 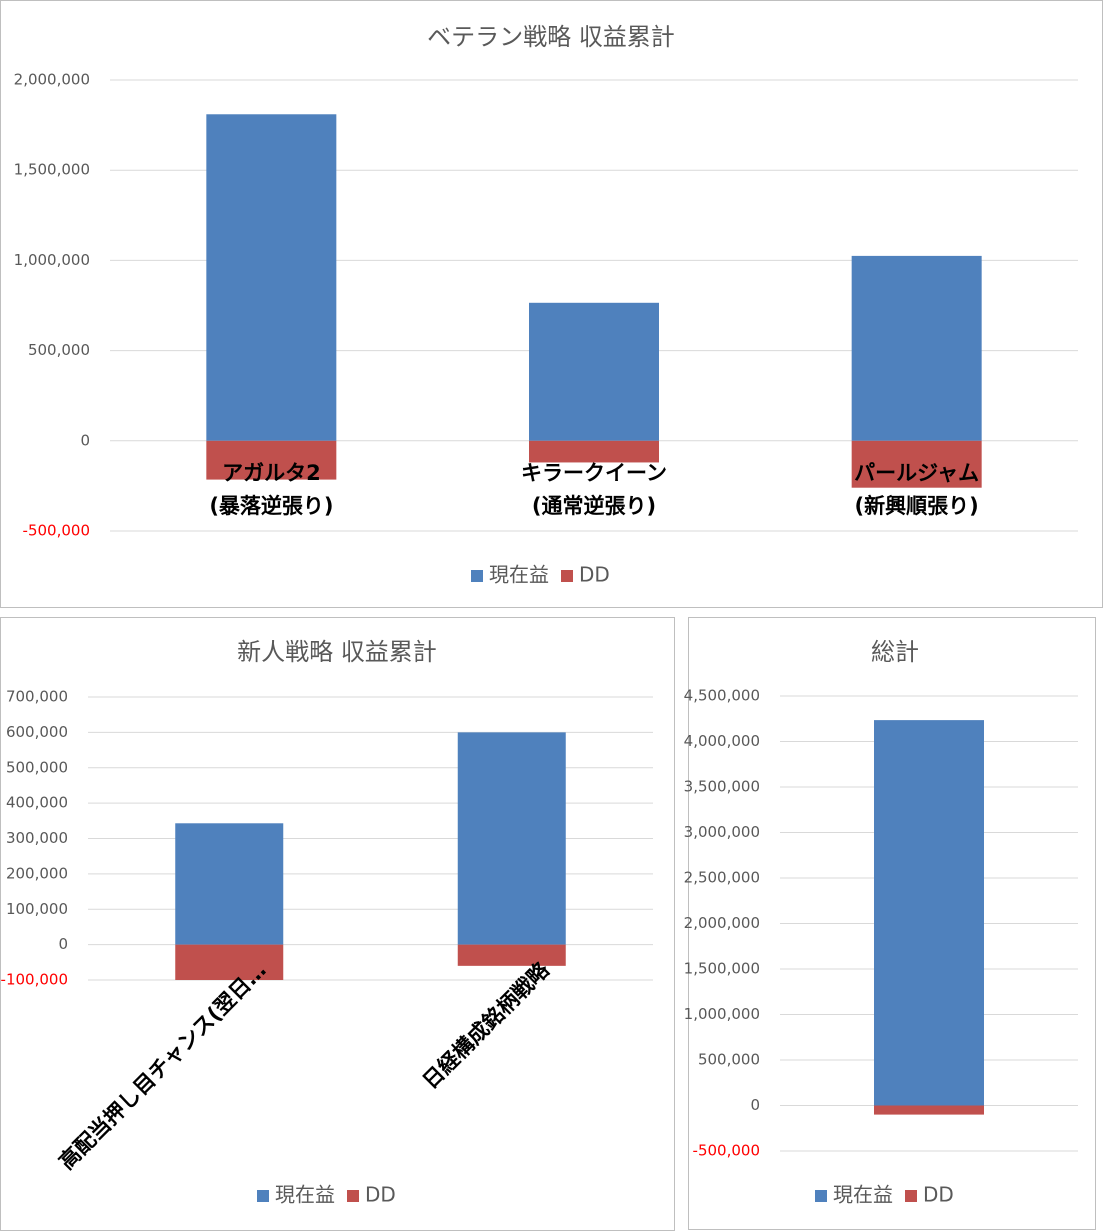 What do you see at coordinates (37, 909) in the screenshot?
I see `y-tick-label: 100,000` at bounding box center [37, 909].